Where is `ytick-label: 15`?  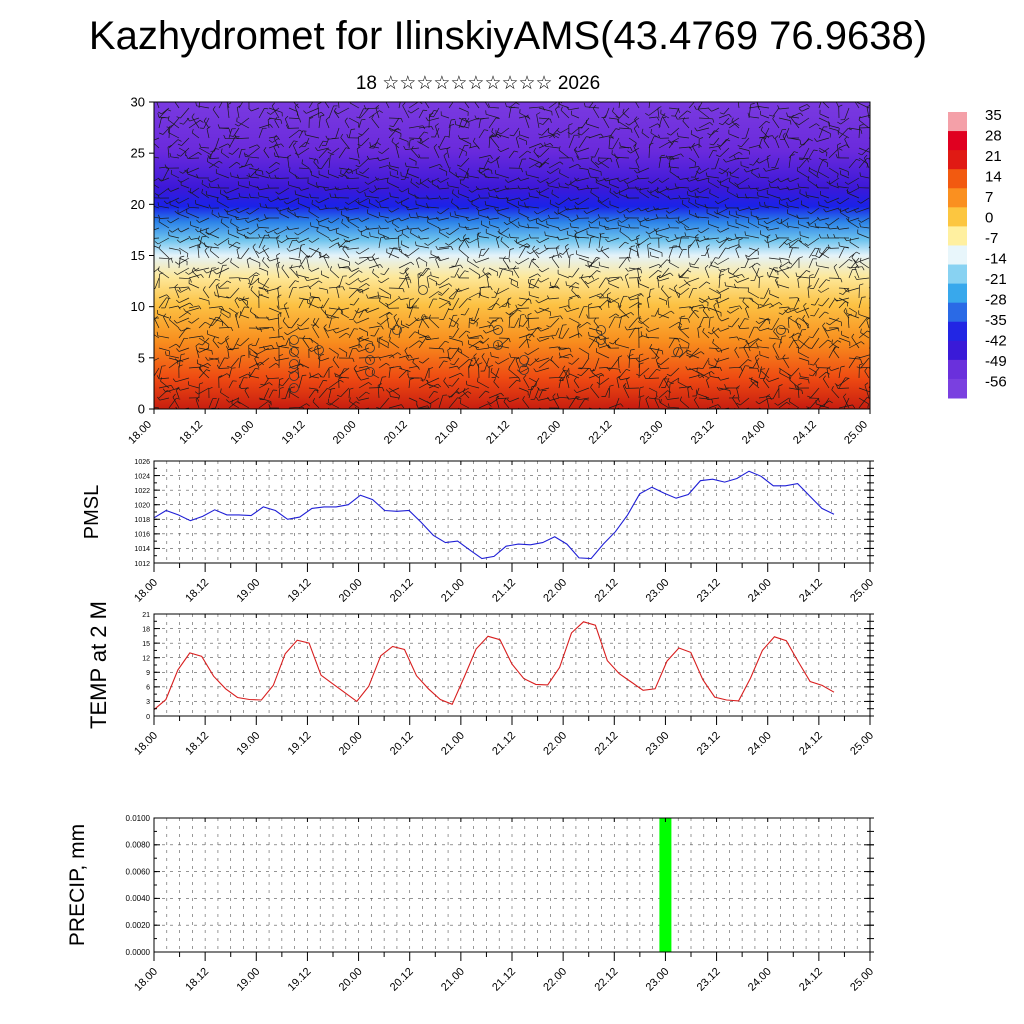
ytick-label: 15 is located at coordinates (146, 644).